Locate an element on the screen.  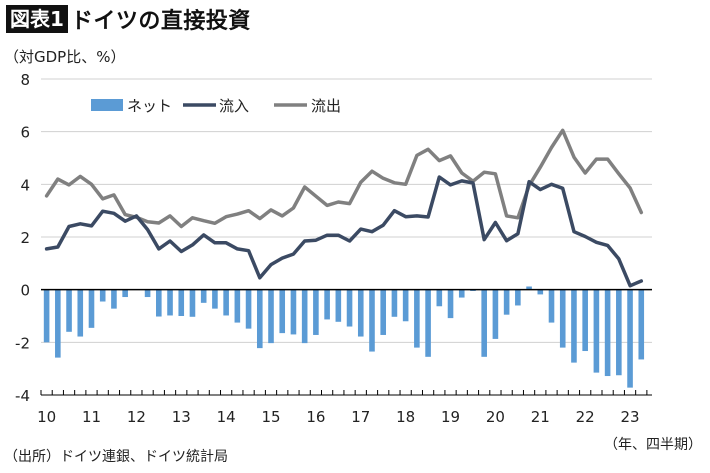
x-axis is located at coordinates (346, 393).